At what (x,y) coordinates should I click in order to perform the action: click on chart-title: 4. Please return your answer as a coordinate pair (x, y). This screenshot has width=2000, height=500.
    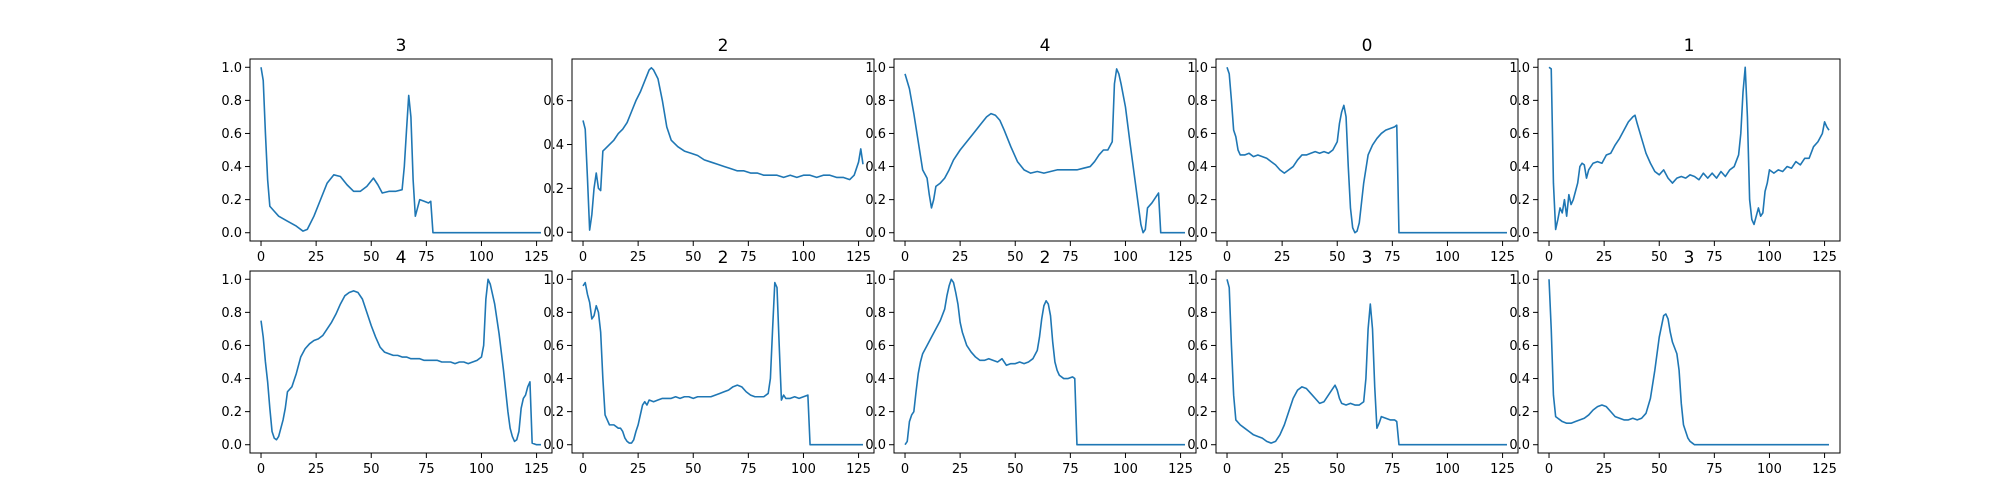
    Looking at the image, I should click on (401, 258).